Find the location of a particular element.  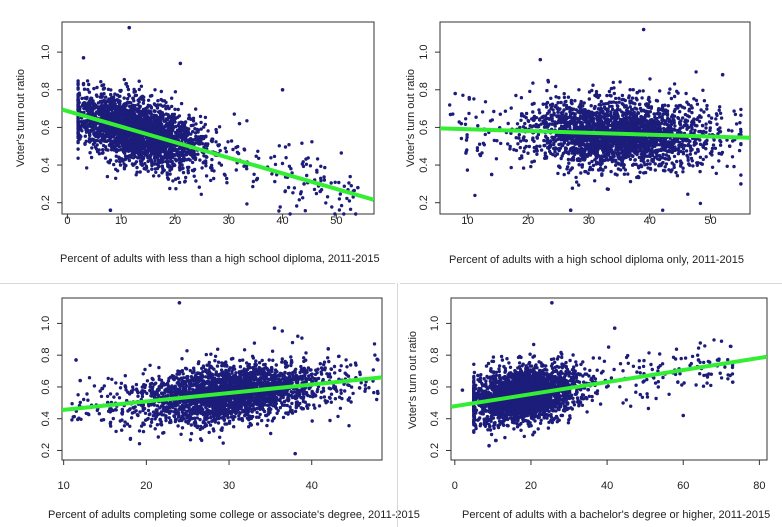

x-tick-label: 30 is located at coordinates (229, 221).